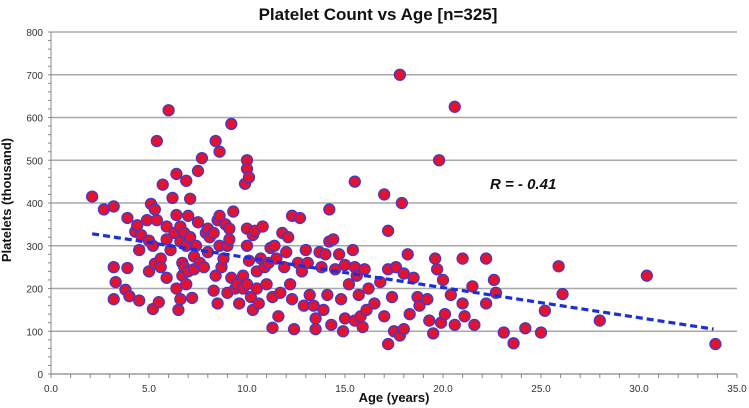 This screenshot has width=749, height=408. Describe the element at coordinates (34, 247) in the screenshot. I see `y-tick-label: 300` at that location.